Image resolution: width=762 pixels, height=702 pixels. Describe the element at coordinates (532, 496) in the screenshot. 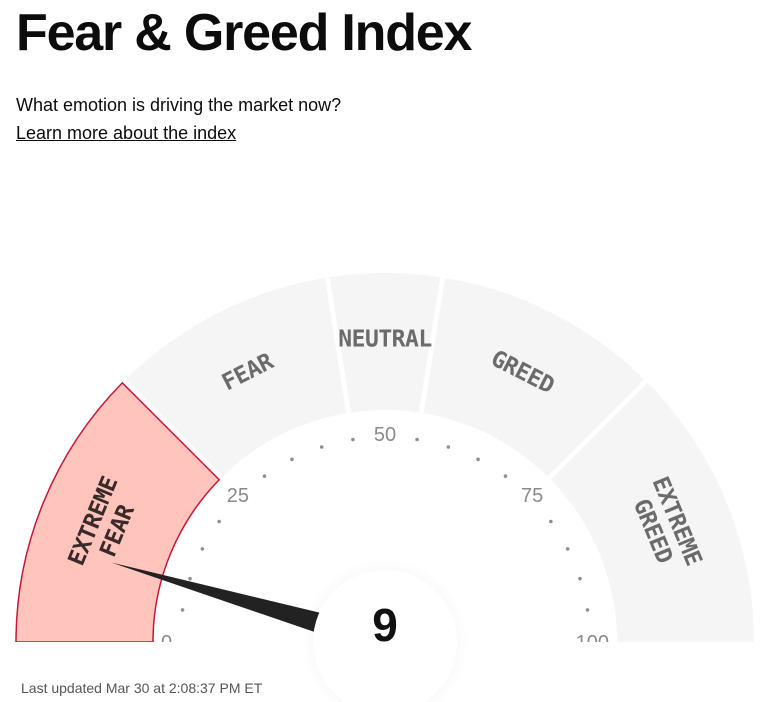

I see `gauge-tick-label-75: 75` at that location.